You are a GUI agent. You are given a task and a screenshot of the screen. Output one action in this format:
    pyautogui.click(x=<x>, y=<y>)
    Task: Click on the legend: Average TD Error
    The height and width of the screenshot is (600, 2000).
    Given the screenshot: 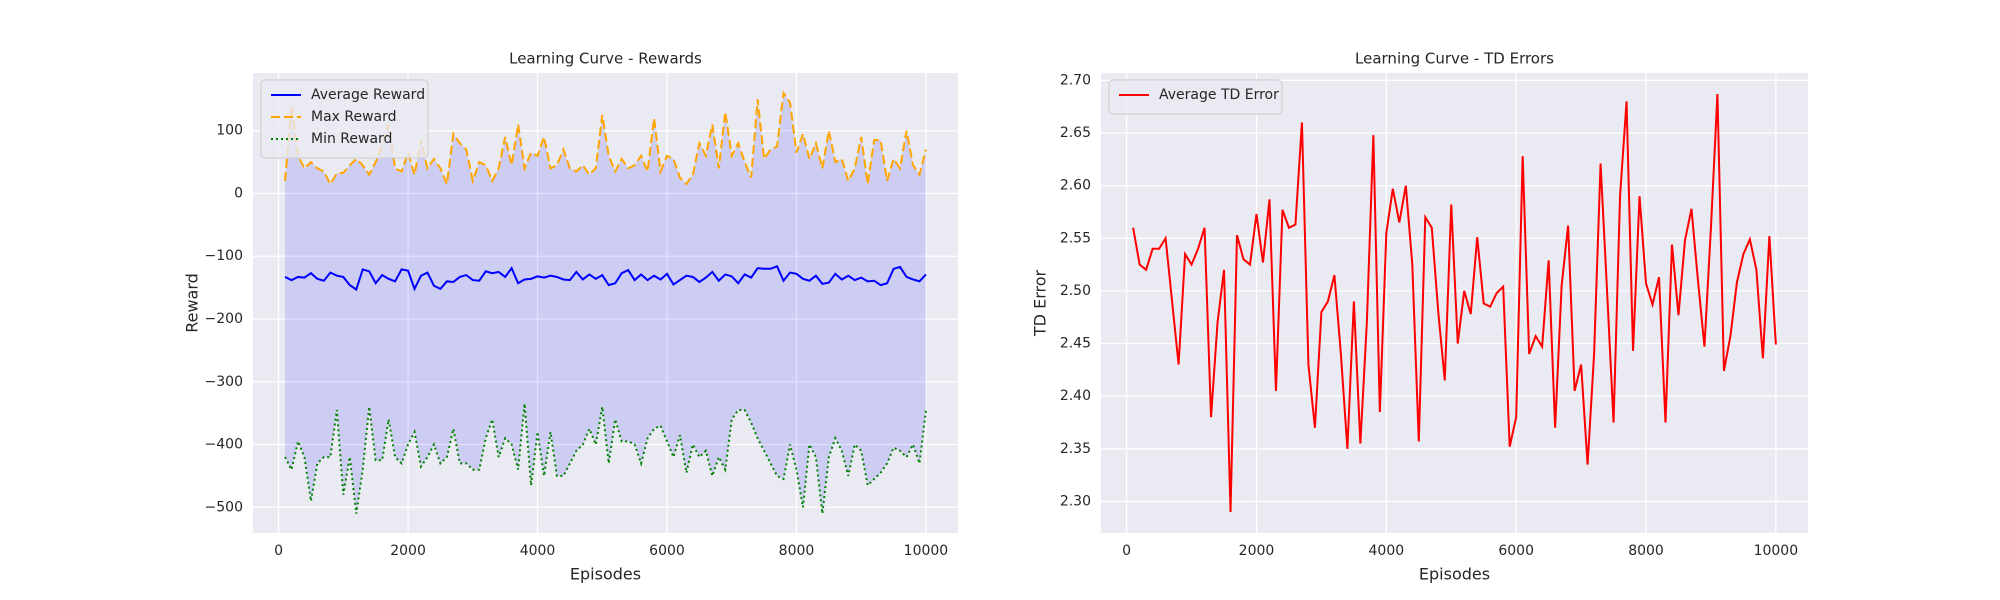 What is the action you would take?
    pyautogui.click(x=1195, y=97)
    